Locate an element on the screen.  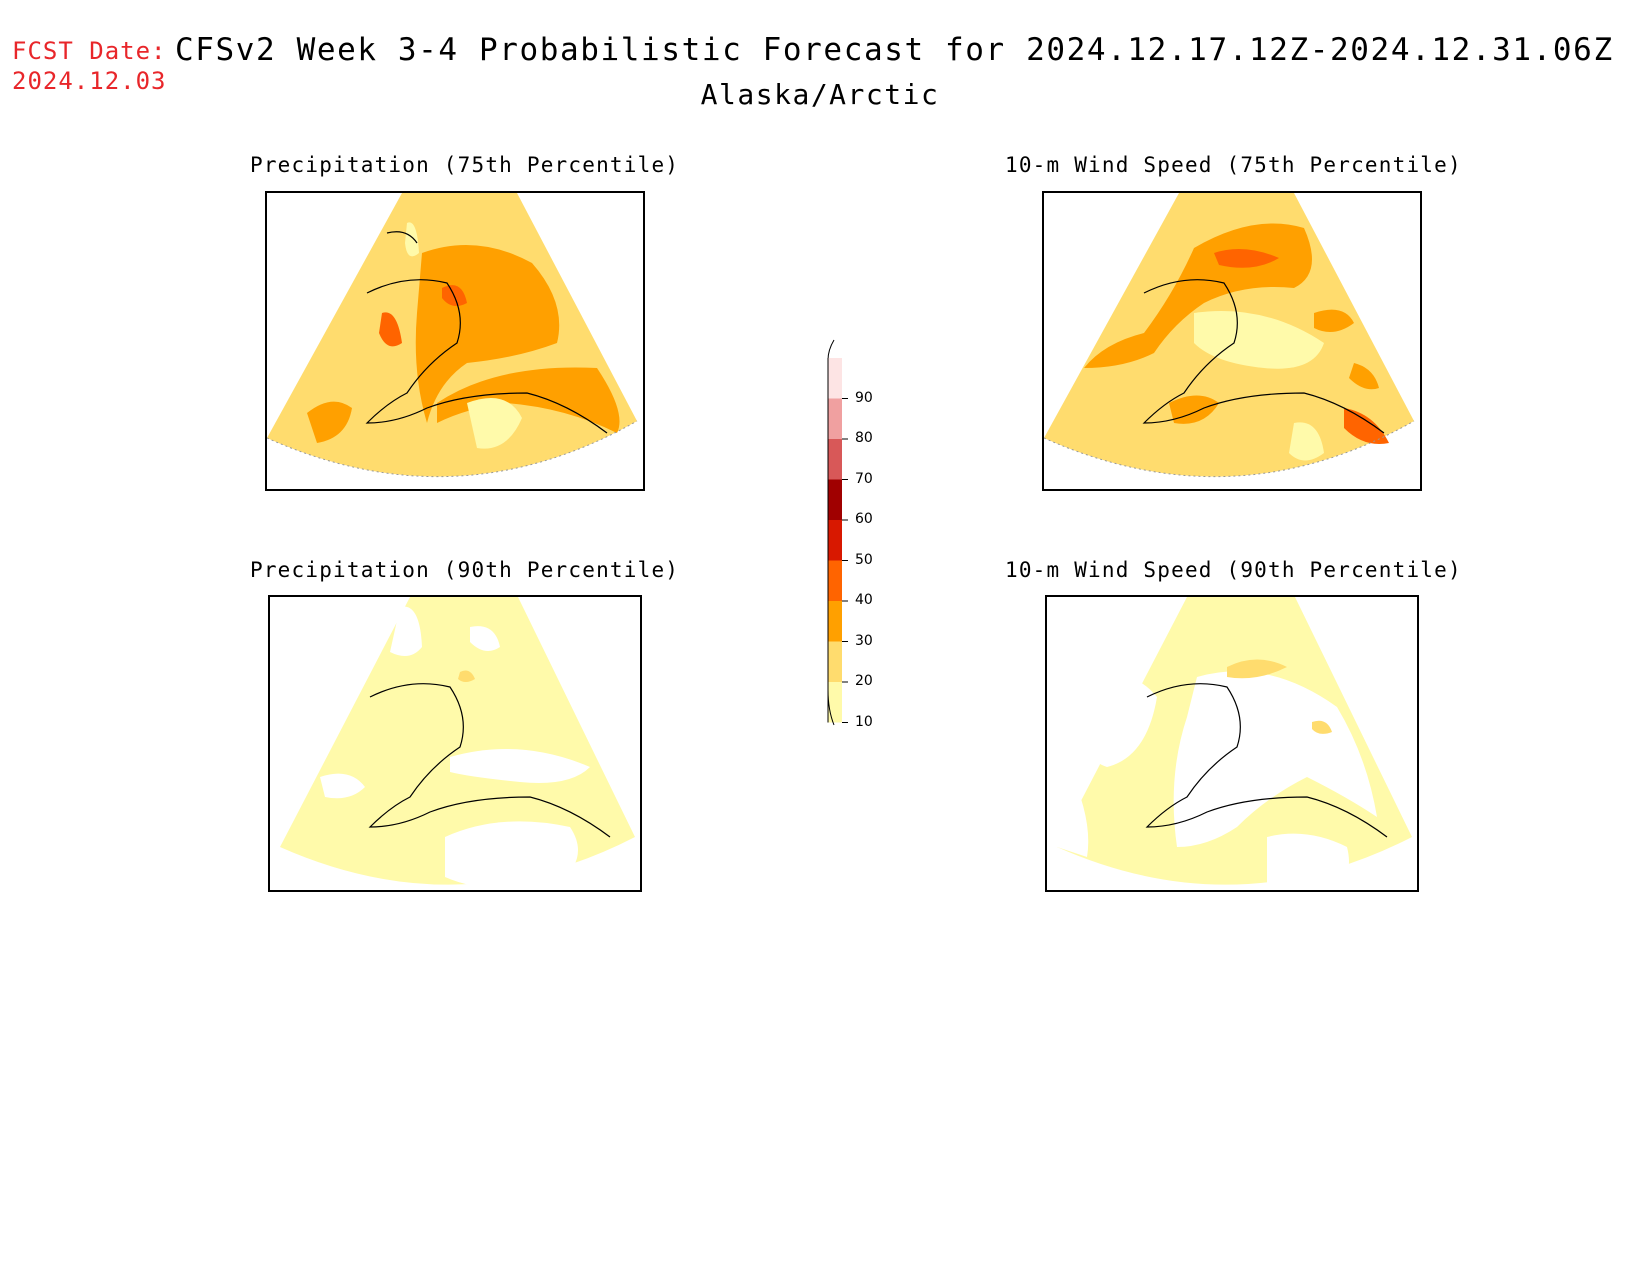
panel-title-precip-90: Precipitation (90th Percentile) is located at coordinates (465, 570).